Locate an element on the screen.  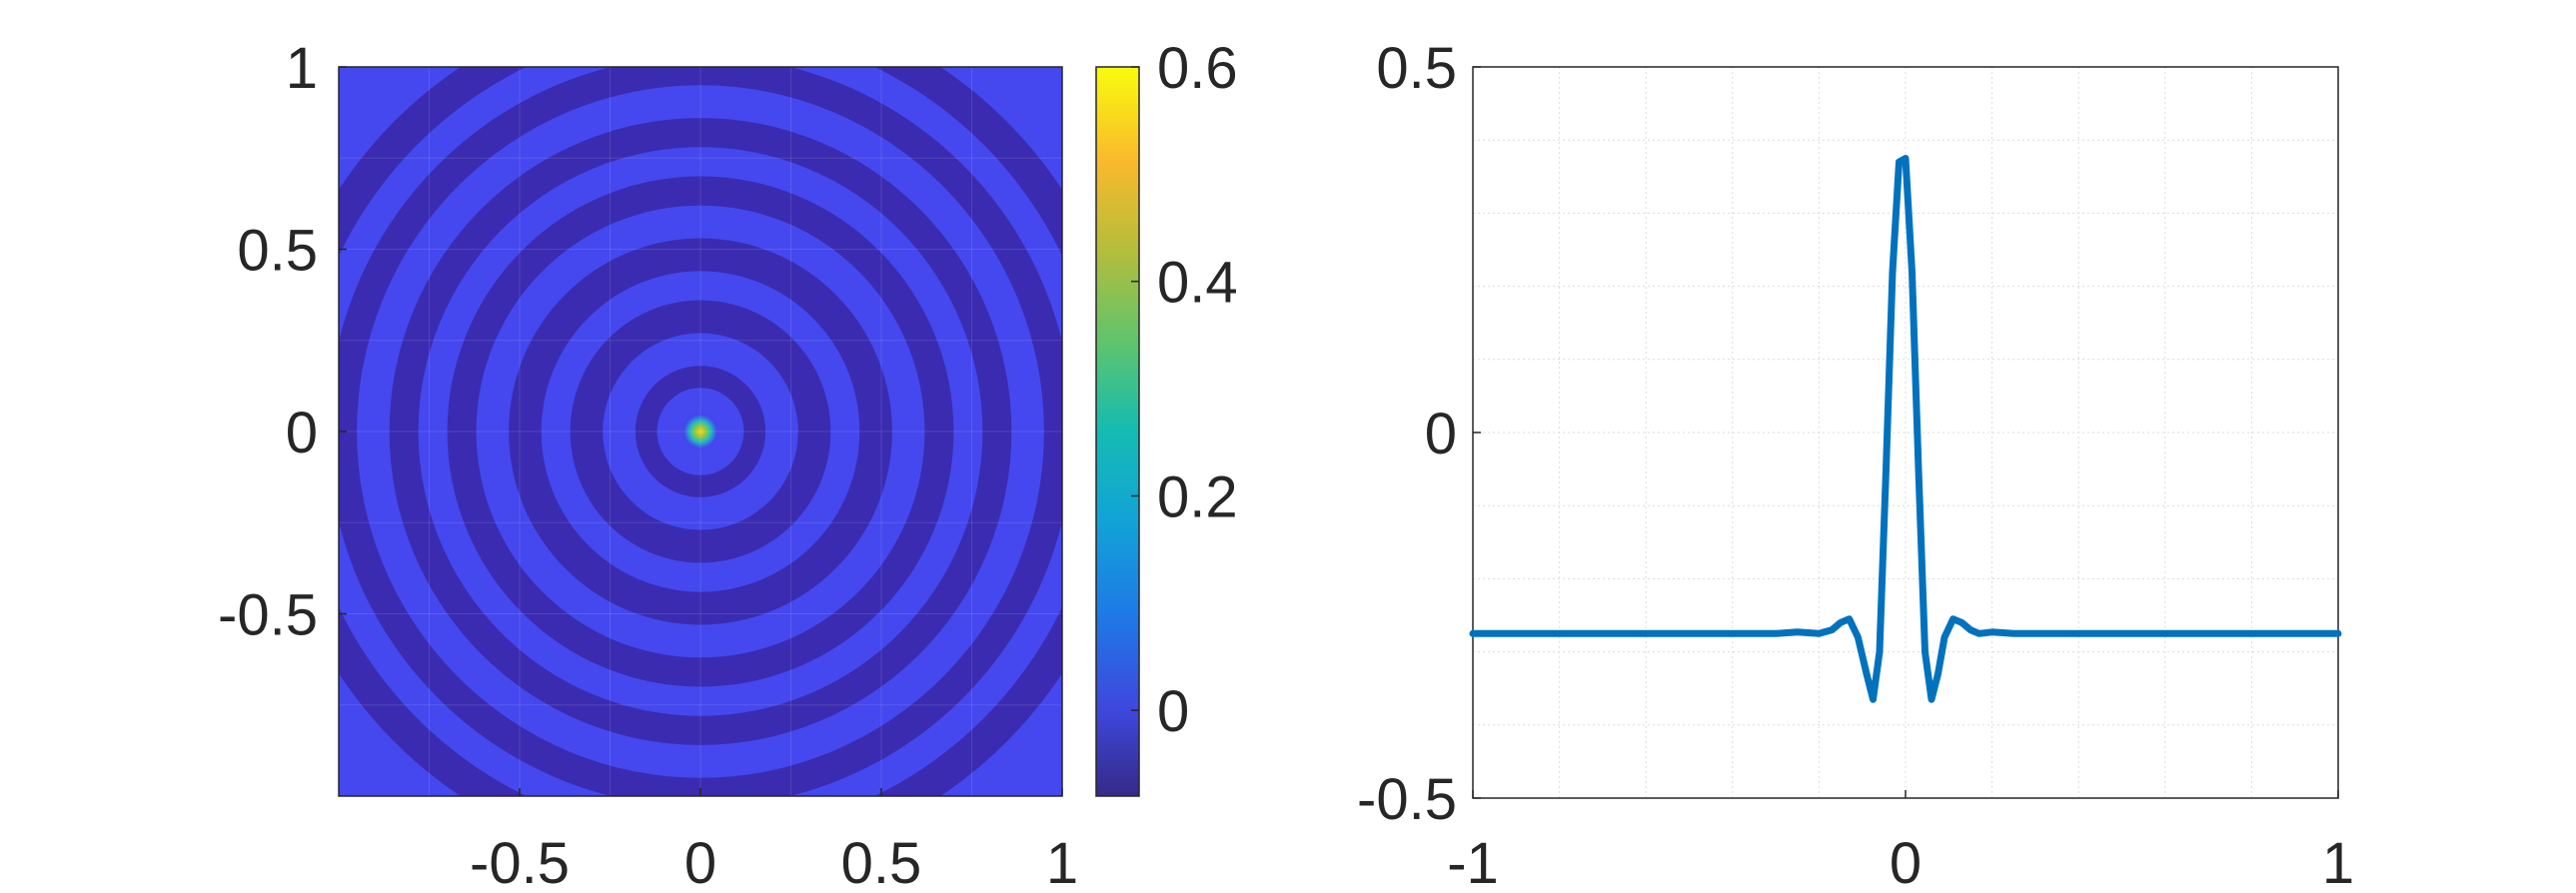
heatmap-x-tick-label: 0.5 is located at coordinates (881, 862).